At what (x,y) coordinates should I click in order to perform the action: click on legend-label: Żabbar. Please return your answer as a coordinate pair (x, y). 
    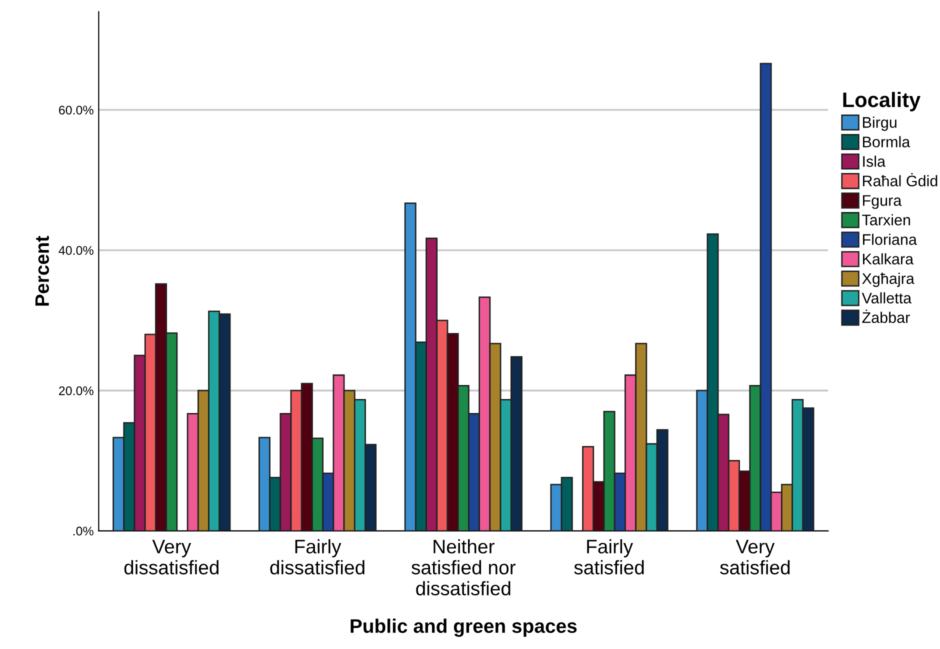
    Looking at the image, I should click on (886, 317).